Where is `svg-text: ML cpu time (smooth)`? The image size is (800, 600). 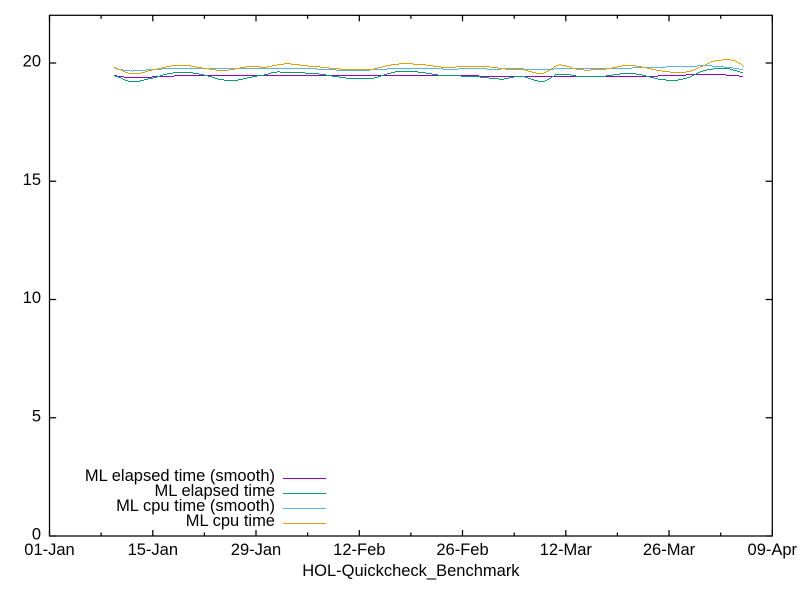
svg-text: ML cpu time (smooth) is located at coordinates (195, 506).